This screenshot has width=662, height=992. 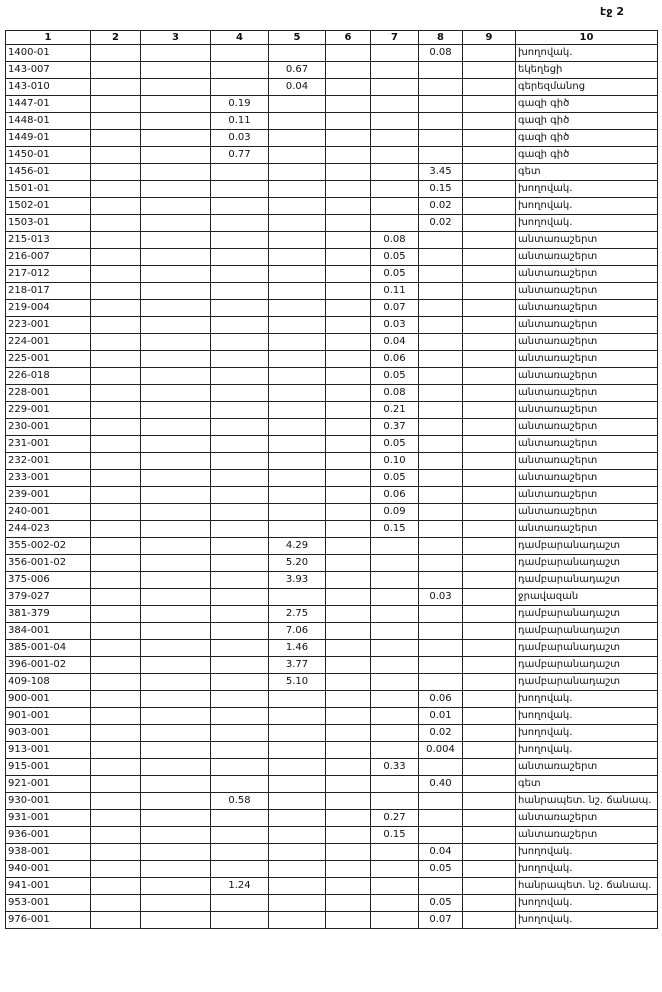 I want to click on table-cell: 409-108, so click(x=48, y=682).